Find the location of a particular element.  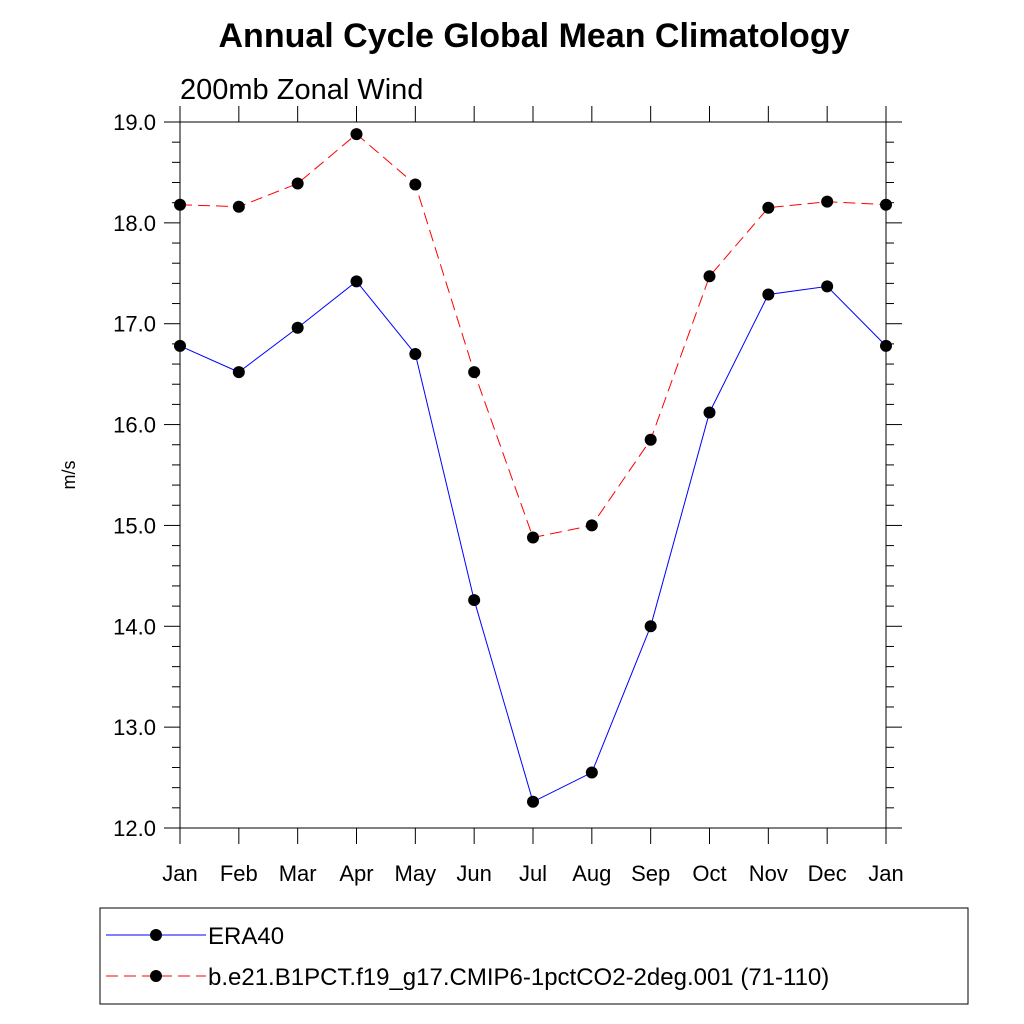

y-tick-label: 18.0 is located at coordinates (134, 223).